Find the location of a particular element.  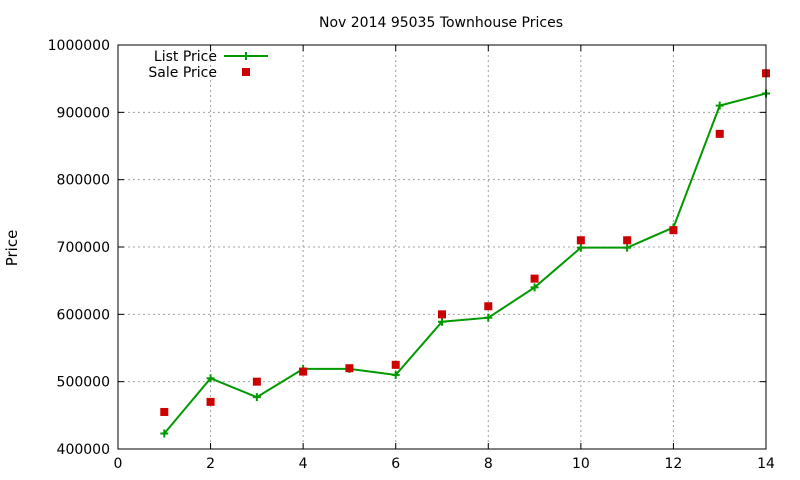

legend-label: Sale Price is located at coordinates (182, 73).